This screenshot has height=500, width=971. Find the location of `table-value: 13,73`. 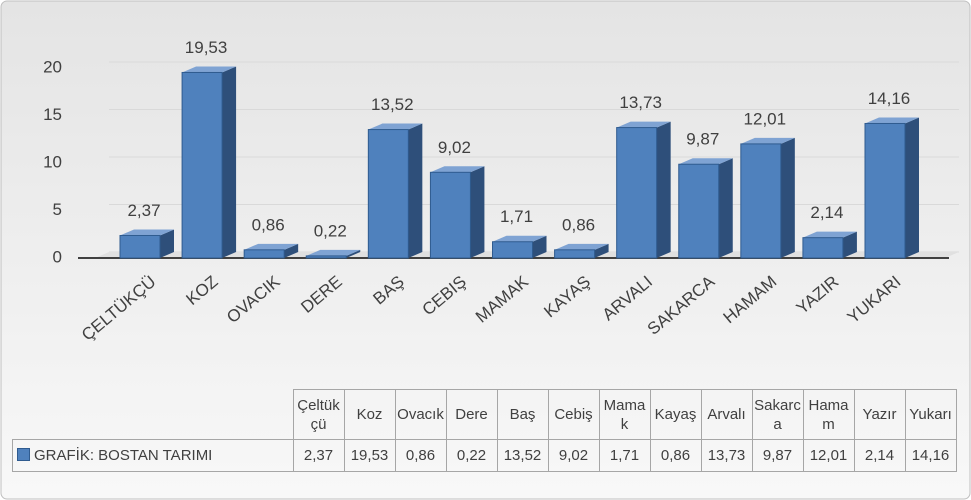

table-value: 13,73 is located at coordinates (726, 455).